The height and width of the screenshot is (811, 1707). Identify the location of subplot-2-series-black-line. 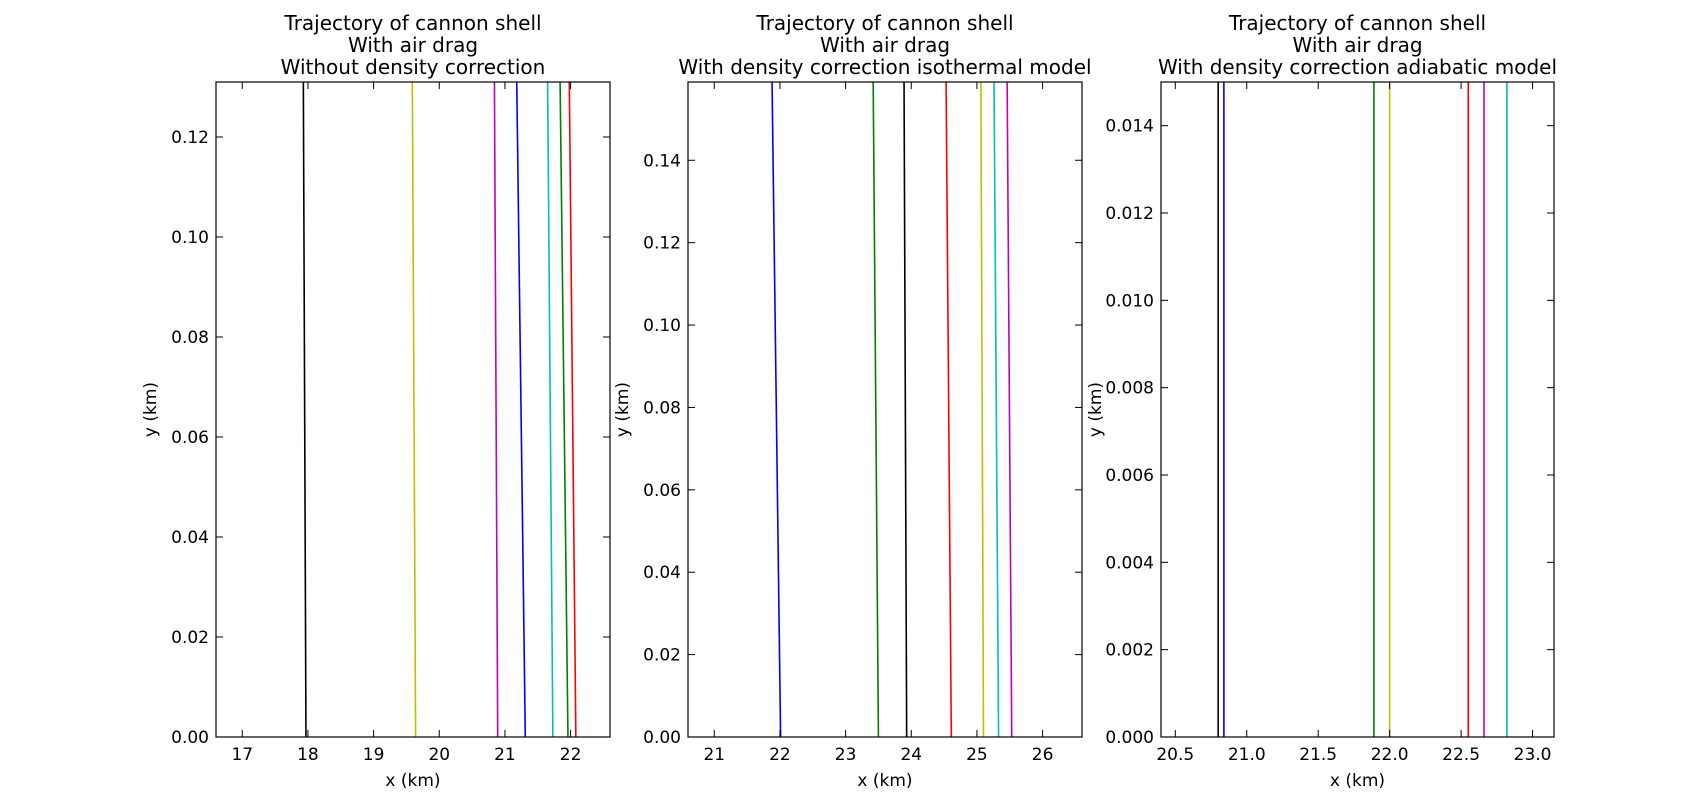
(905, 409).